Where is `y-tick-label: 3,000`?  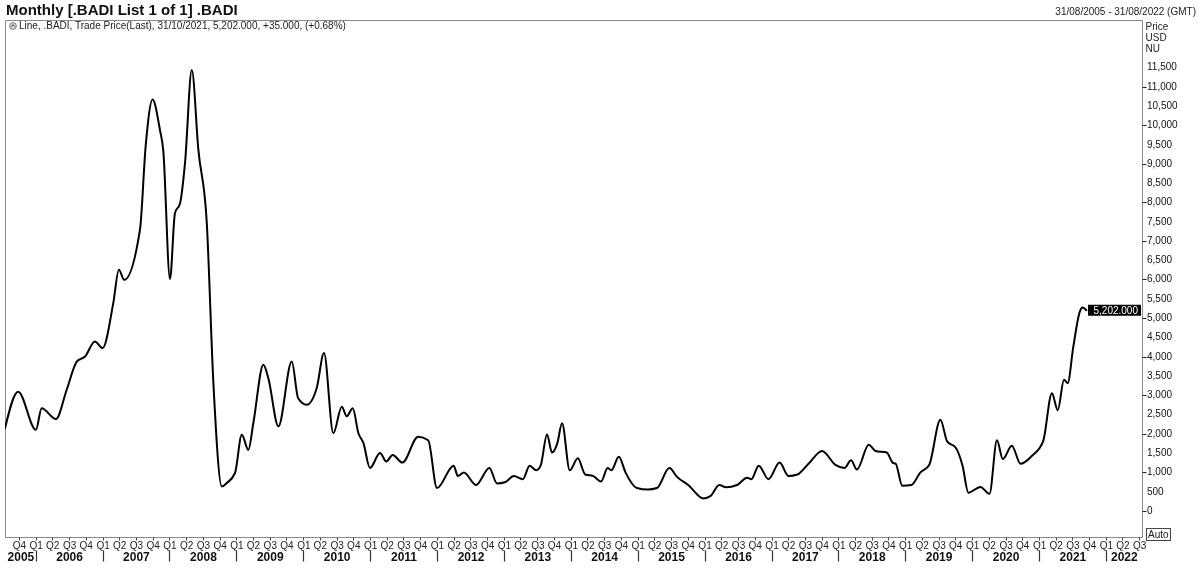 y-tick-label: 3,000 is located at coordinates (1160, 395).